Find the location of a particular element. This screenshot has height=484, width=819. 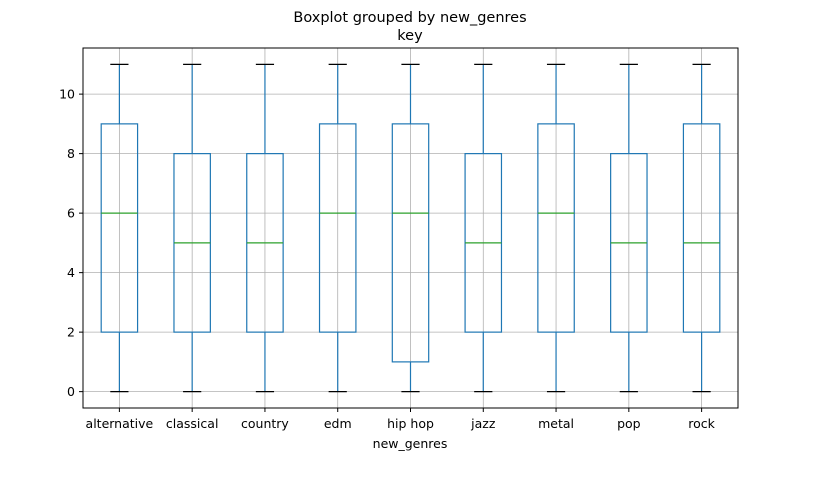

x-tick-label: pop is located at coordinates (629, 423).